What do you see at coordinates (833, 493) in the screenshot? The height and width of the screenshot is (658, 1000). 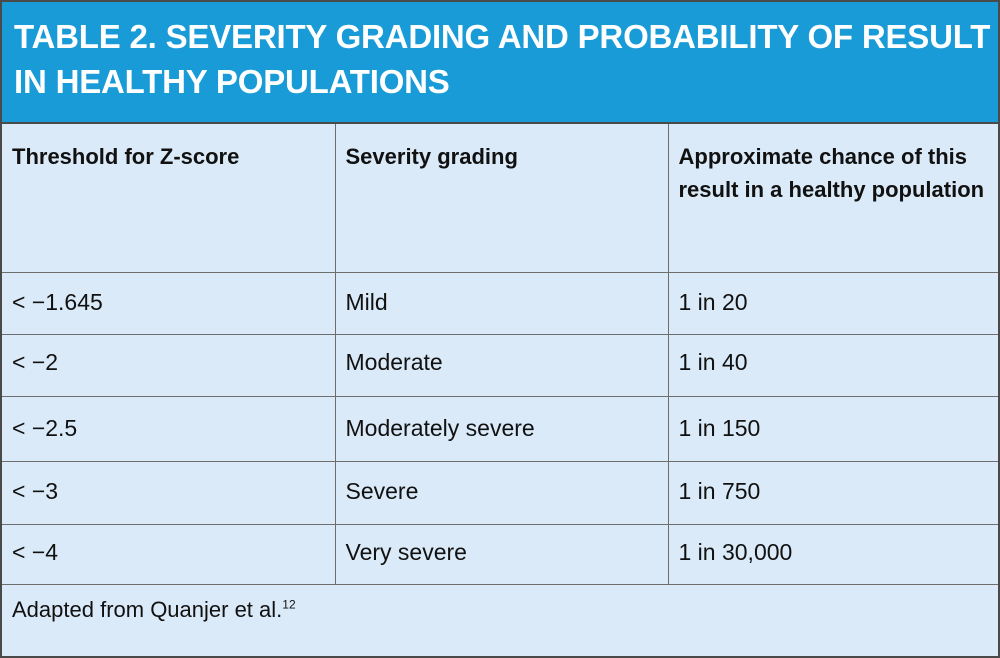 I see `cell-chance: 1 in 750` at bounding box center [833, 493].